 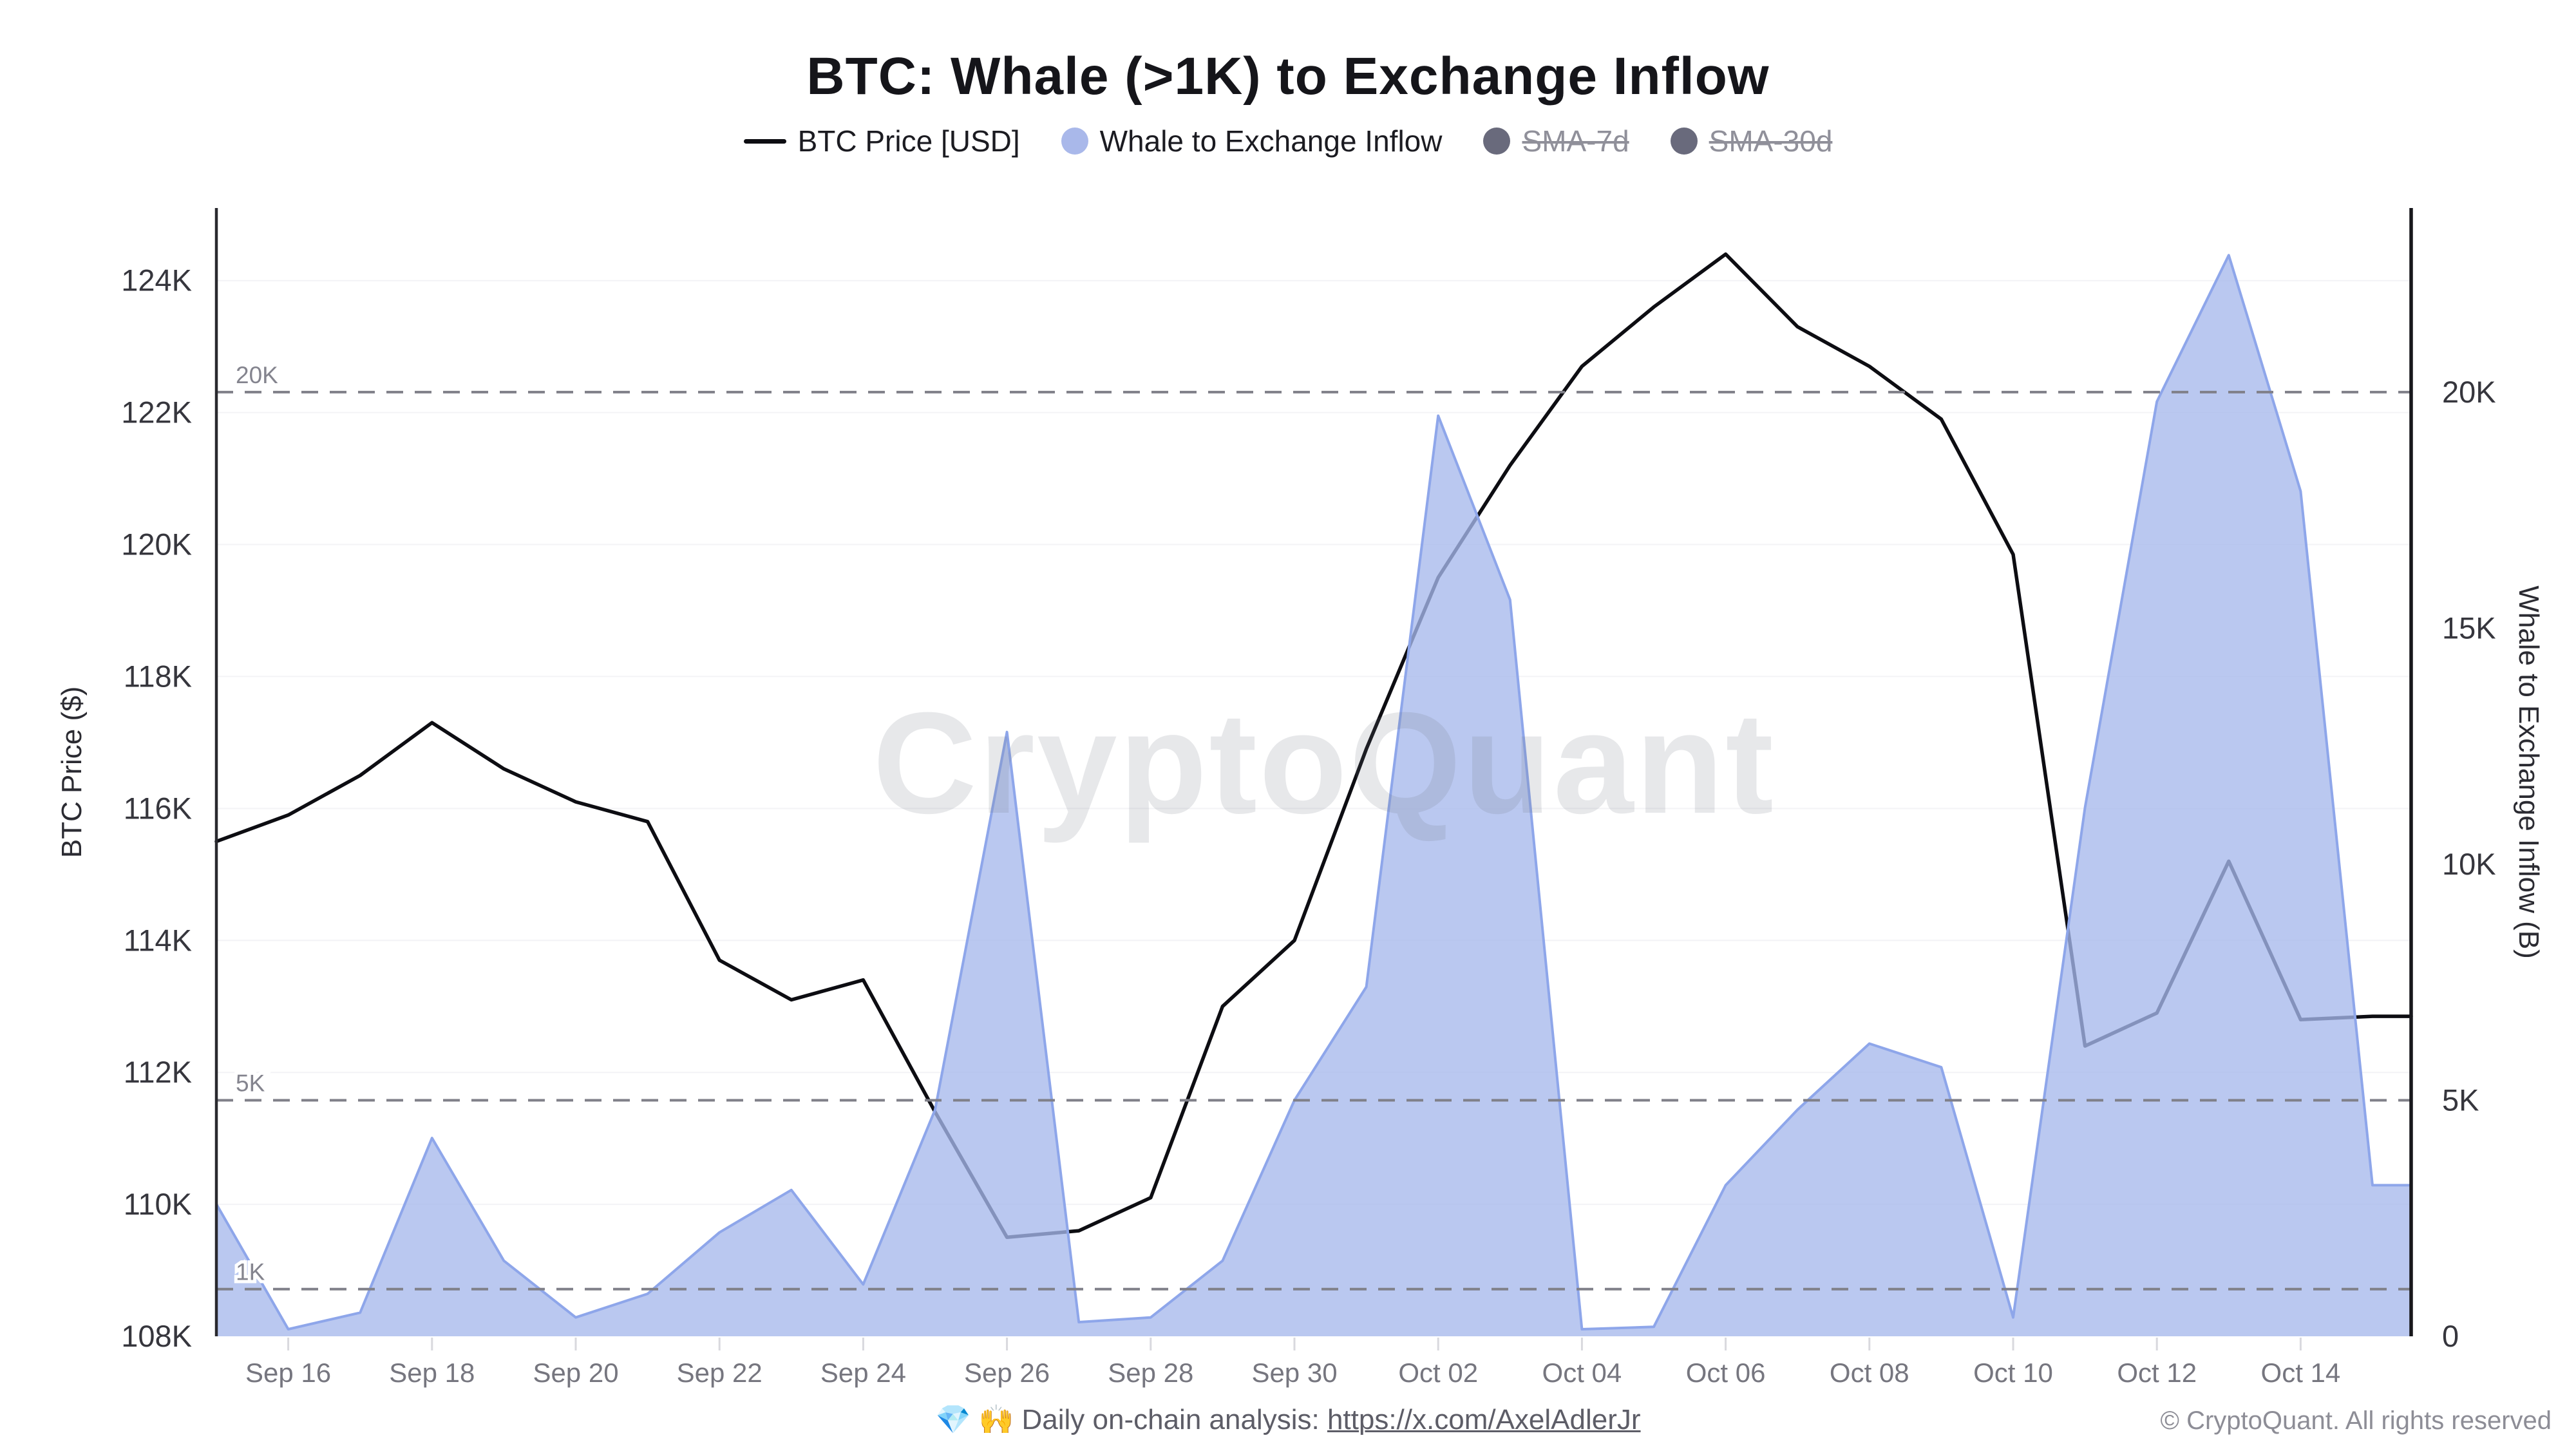 I want to click on left-tick-label: 114K, so click(x=158, y=940).